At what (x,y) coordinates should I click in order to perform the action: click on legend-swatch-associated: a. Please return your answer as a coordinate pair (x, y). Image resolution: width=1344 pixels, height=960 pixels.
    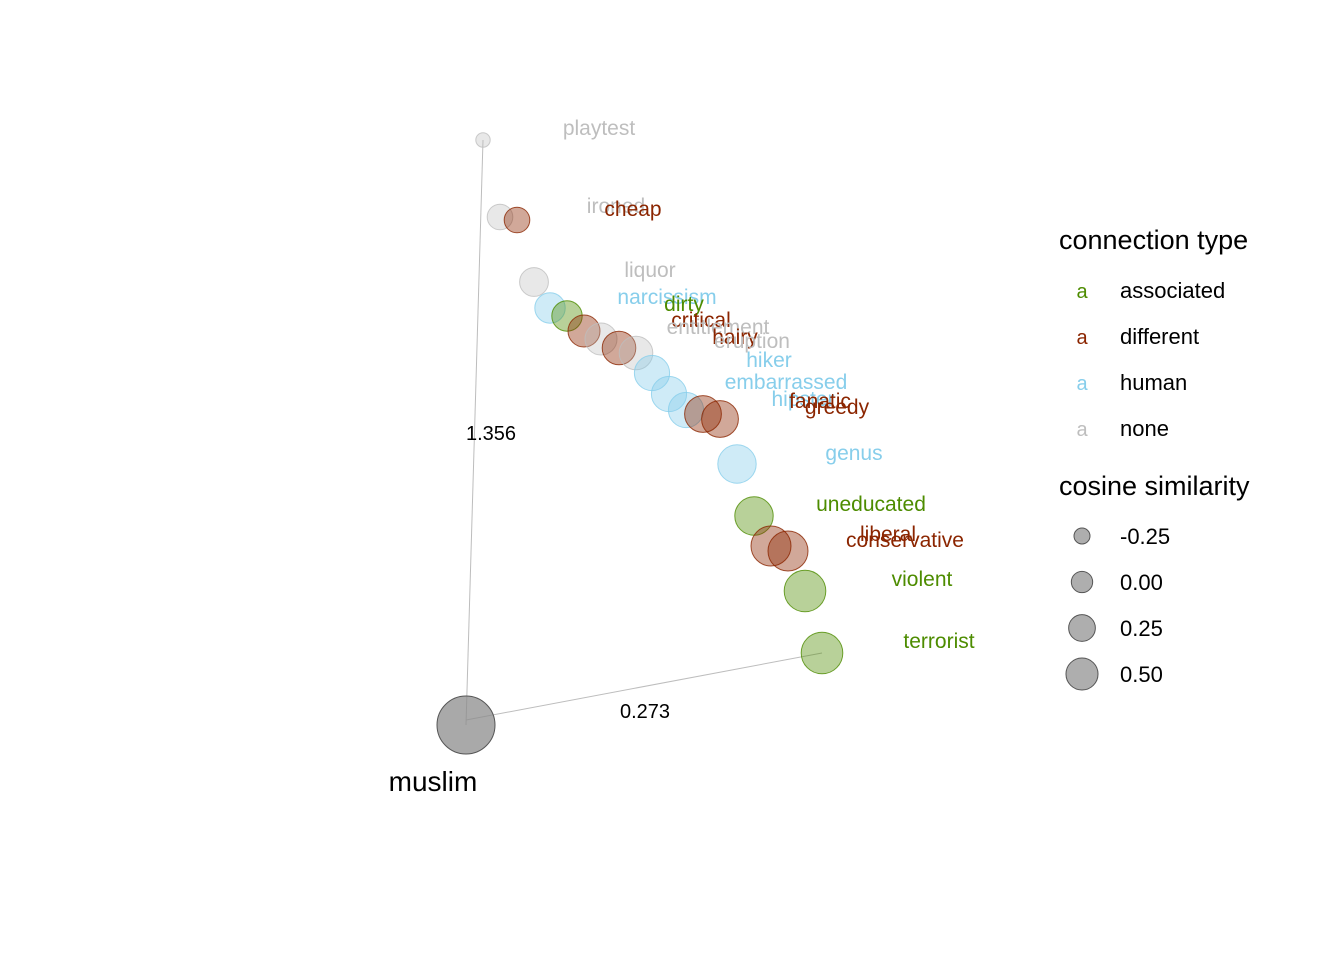
    Looking at the image, I should click on (1082, 292).